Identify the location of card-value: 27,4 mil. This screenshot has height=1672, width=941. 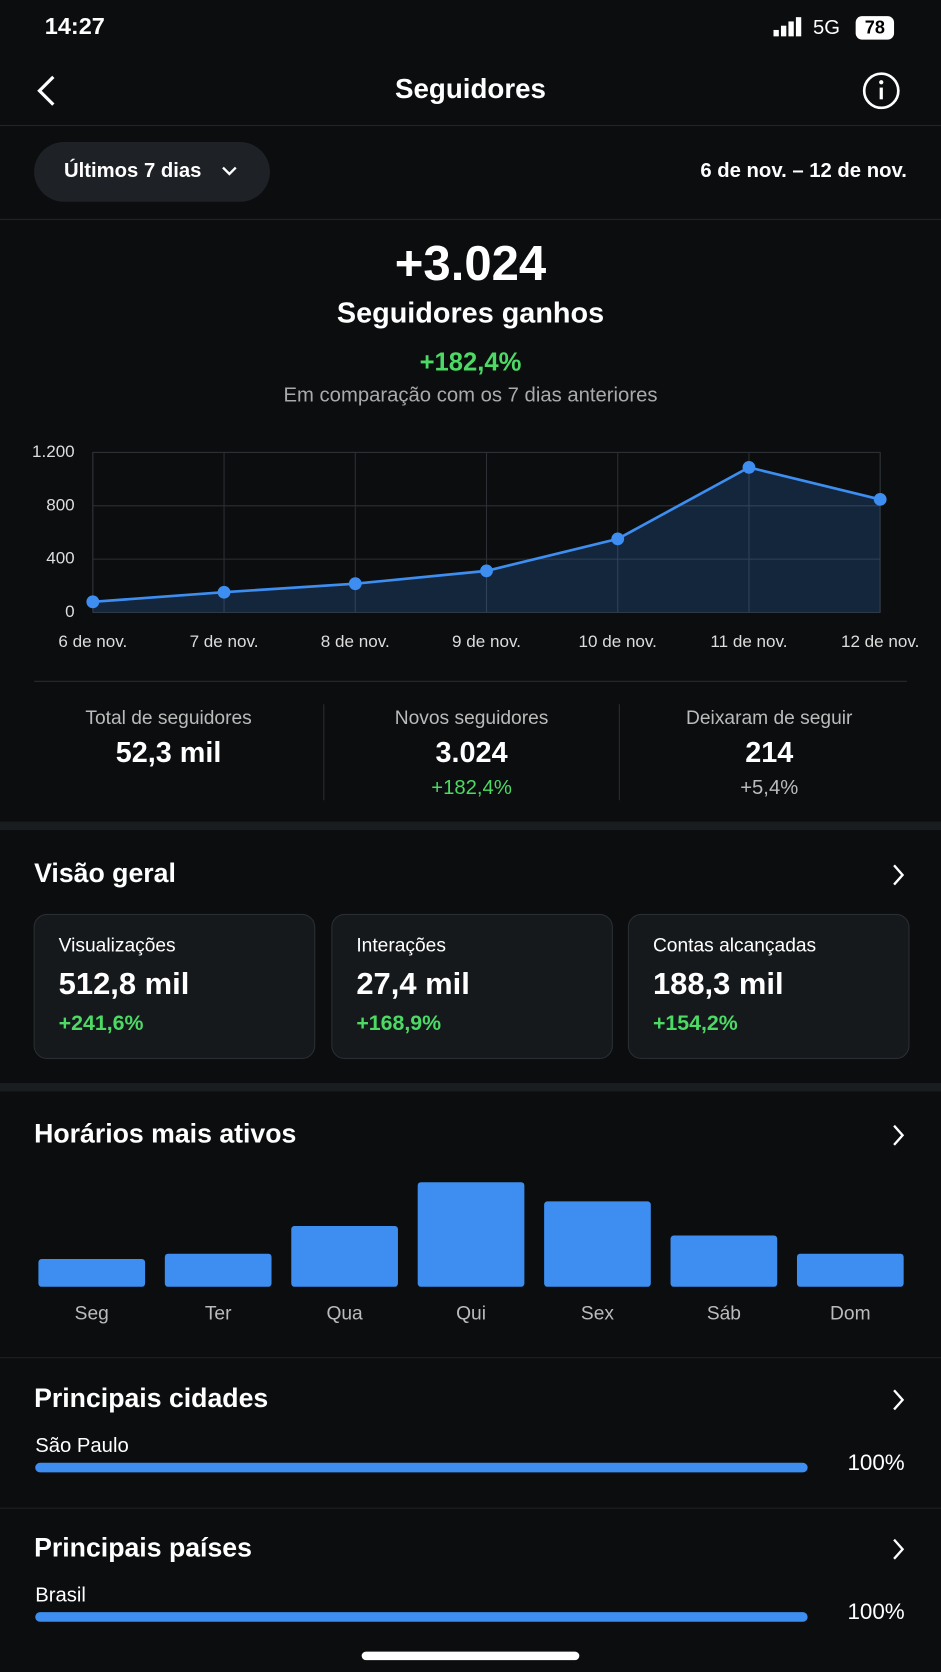
(412, 983).